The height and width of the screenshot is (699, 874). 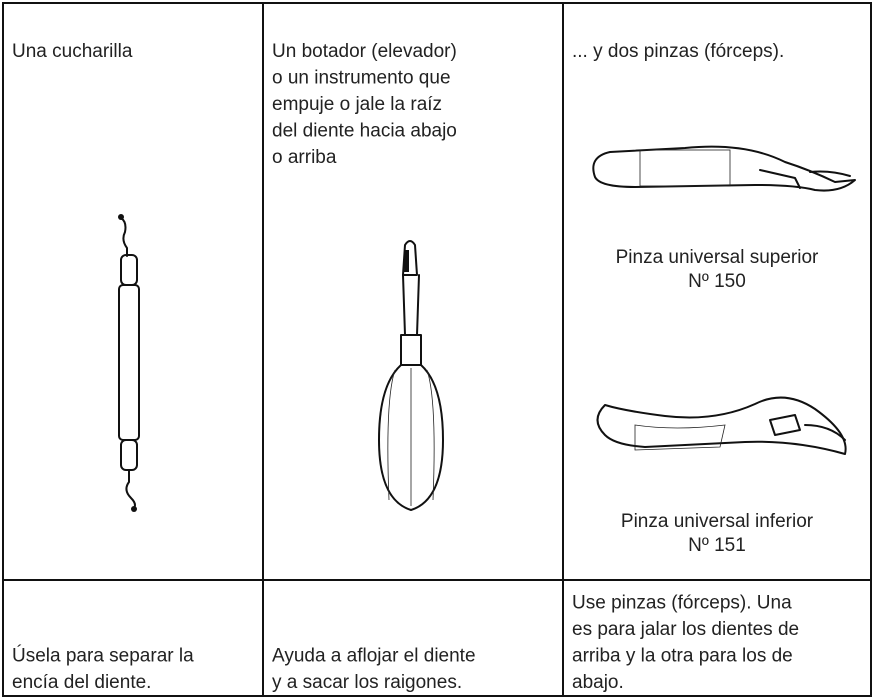 What do you see at coordinates (685, 629) in the screenshot?
I see `footer-line: es para jalar los dientes de` at bounding box center [685, 629].